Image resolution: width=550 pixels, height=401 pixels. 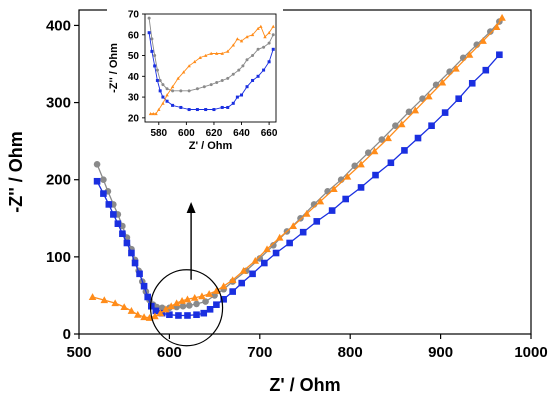 I want to click on y-tick-label: 20, so click(x=134, y=118).